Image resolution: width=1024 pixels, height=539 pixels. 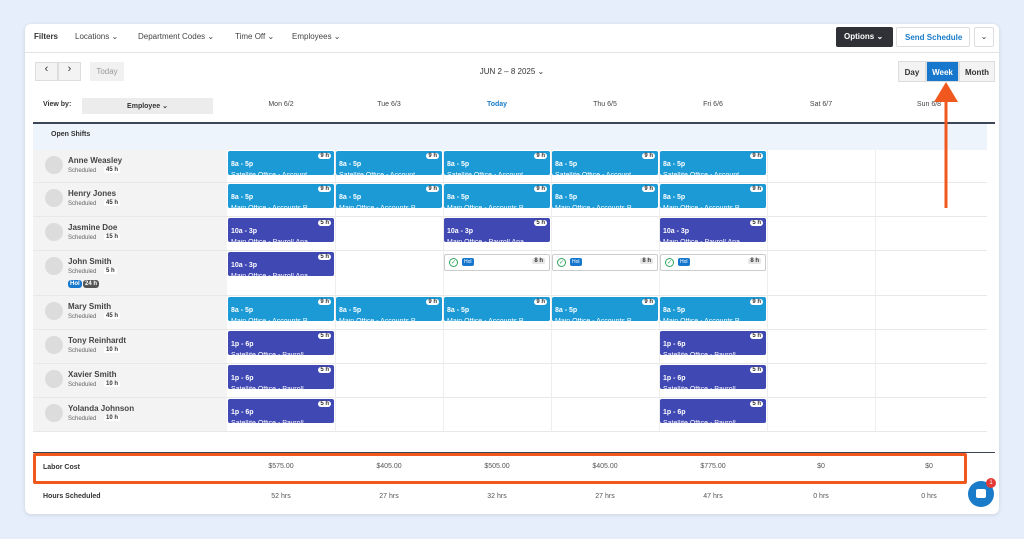 I want to click on view-by-dropdown: Employee ⌄, so click(x=147, y=106).